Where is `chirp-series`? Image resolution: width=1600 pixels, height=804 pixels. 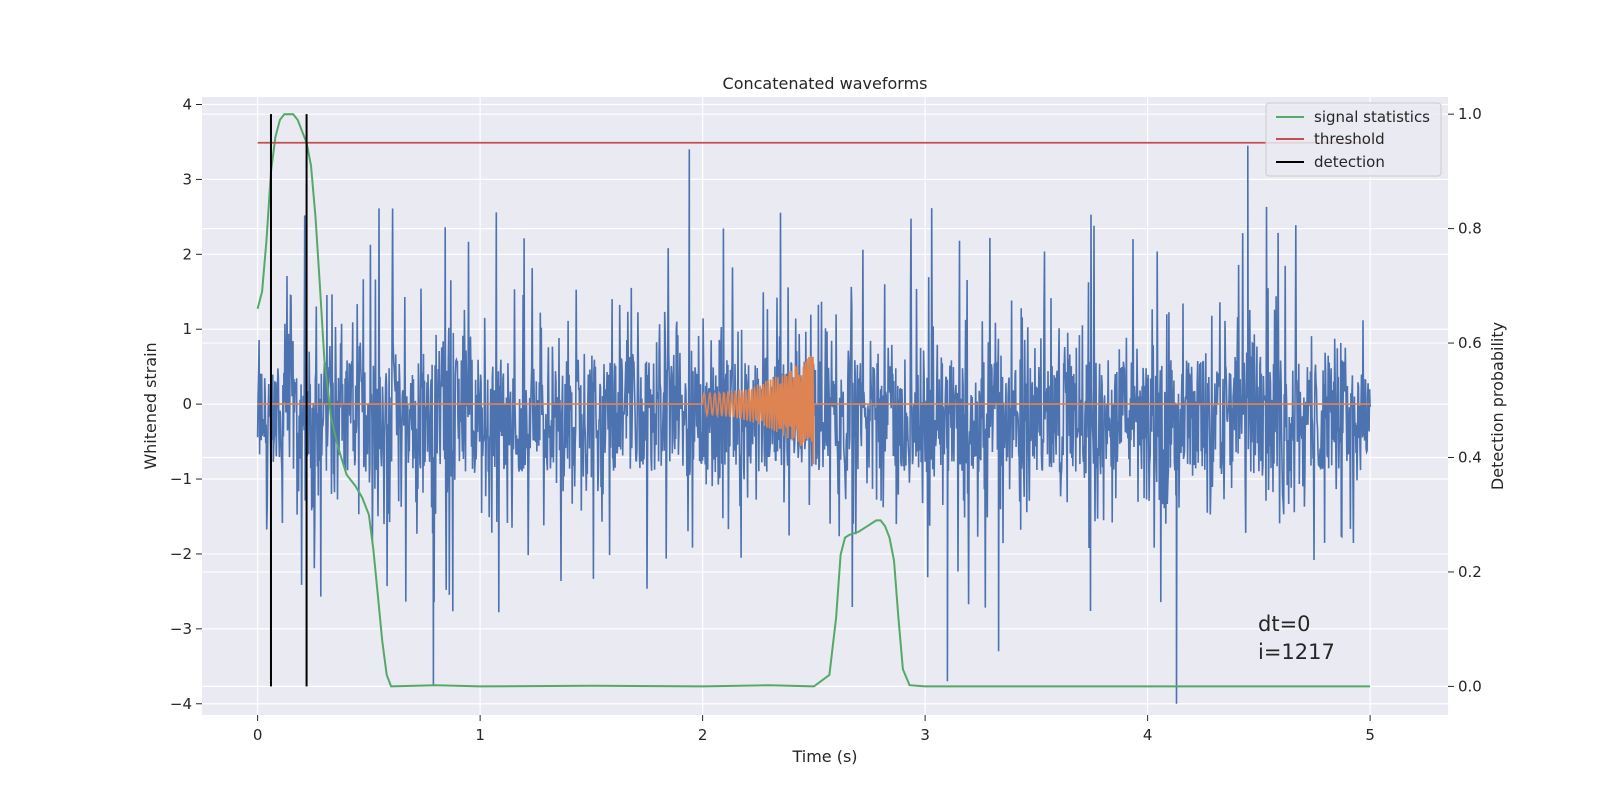
chirp-series is located at coordinates (814, 410).